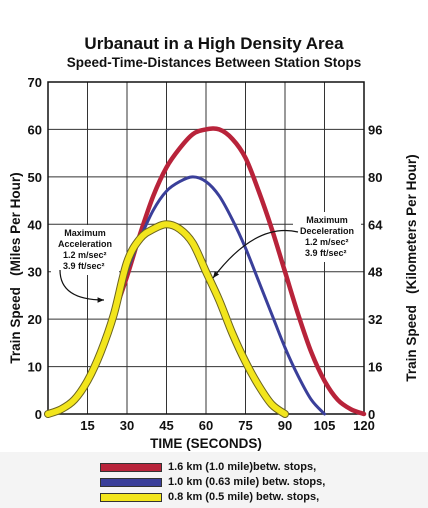 The width and height of the screenshot is (428, 508). I want to click on y-tick-label-right: 0, so click(371, 414).